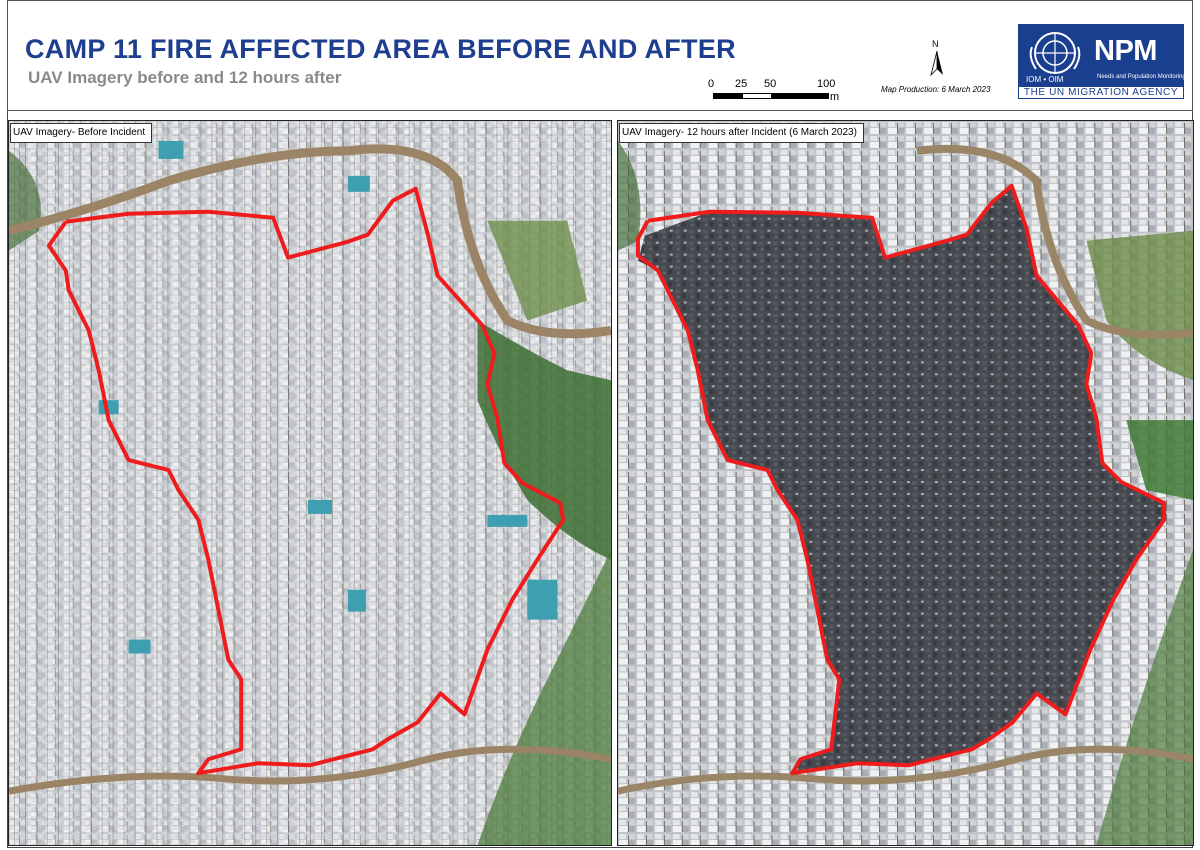 The width and height of the screenshot is (1200, 850). What do you see at coordinates (1055, 53) in the screenshot?
I see `un-emblem-icon` at bounding box center [1055, 53].